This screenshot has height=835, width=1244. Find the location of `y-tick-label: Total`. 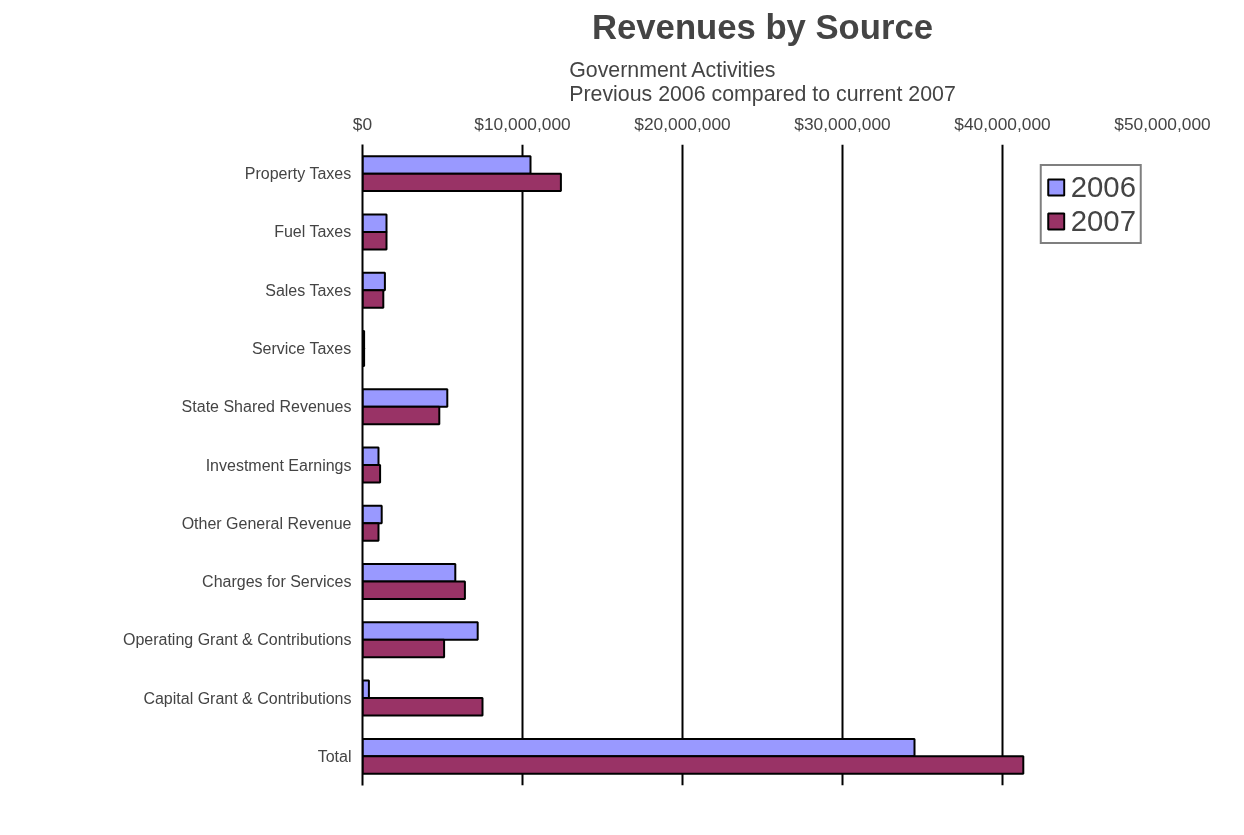

y-tick-label: Total is located at coordinates (334, 756).